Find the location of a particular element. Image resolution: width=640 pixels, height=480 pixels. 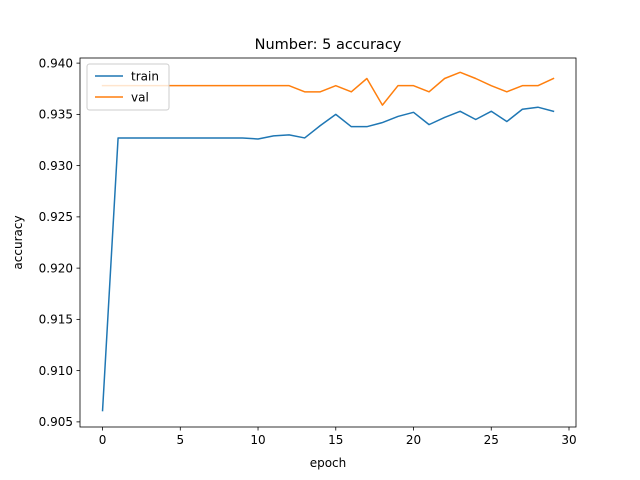

legend-label-train: train is located at coordinates (145, 76).